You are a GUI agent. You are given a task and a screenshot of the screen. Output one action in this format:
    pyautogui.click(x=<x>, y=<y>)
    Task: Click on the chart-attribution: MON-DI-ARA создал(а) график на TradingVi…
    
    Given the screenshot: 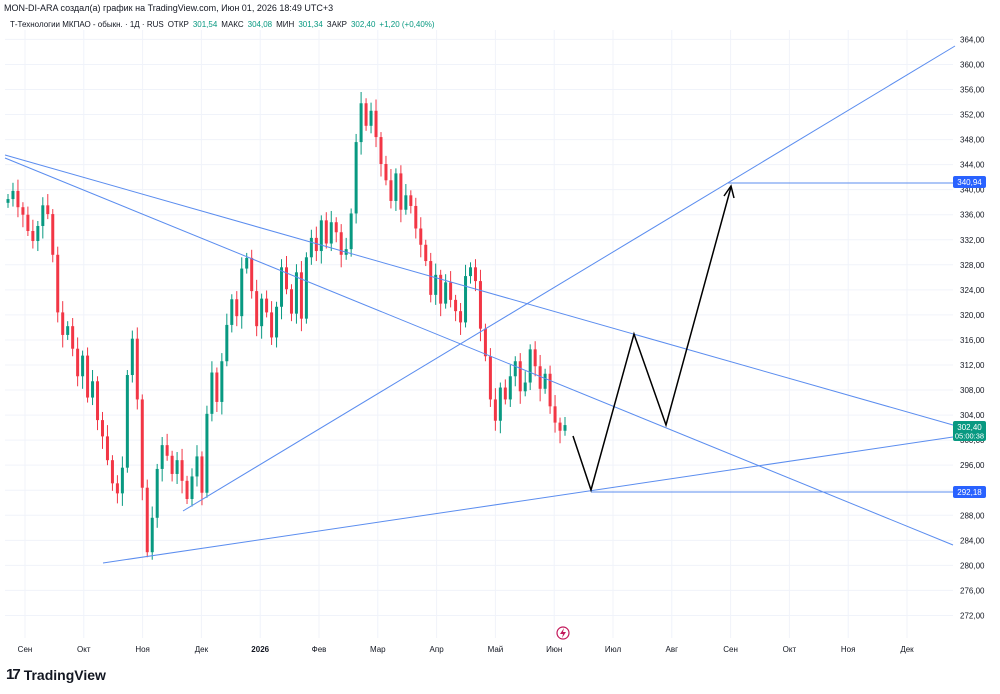 What is the action you would take?
    pyautogui.click(x=169, y=8)
    